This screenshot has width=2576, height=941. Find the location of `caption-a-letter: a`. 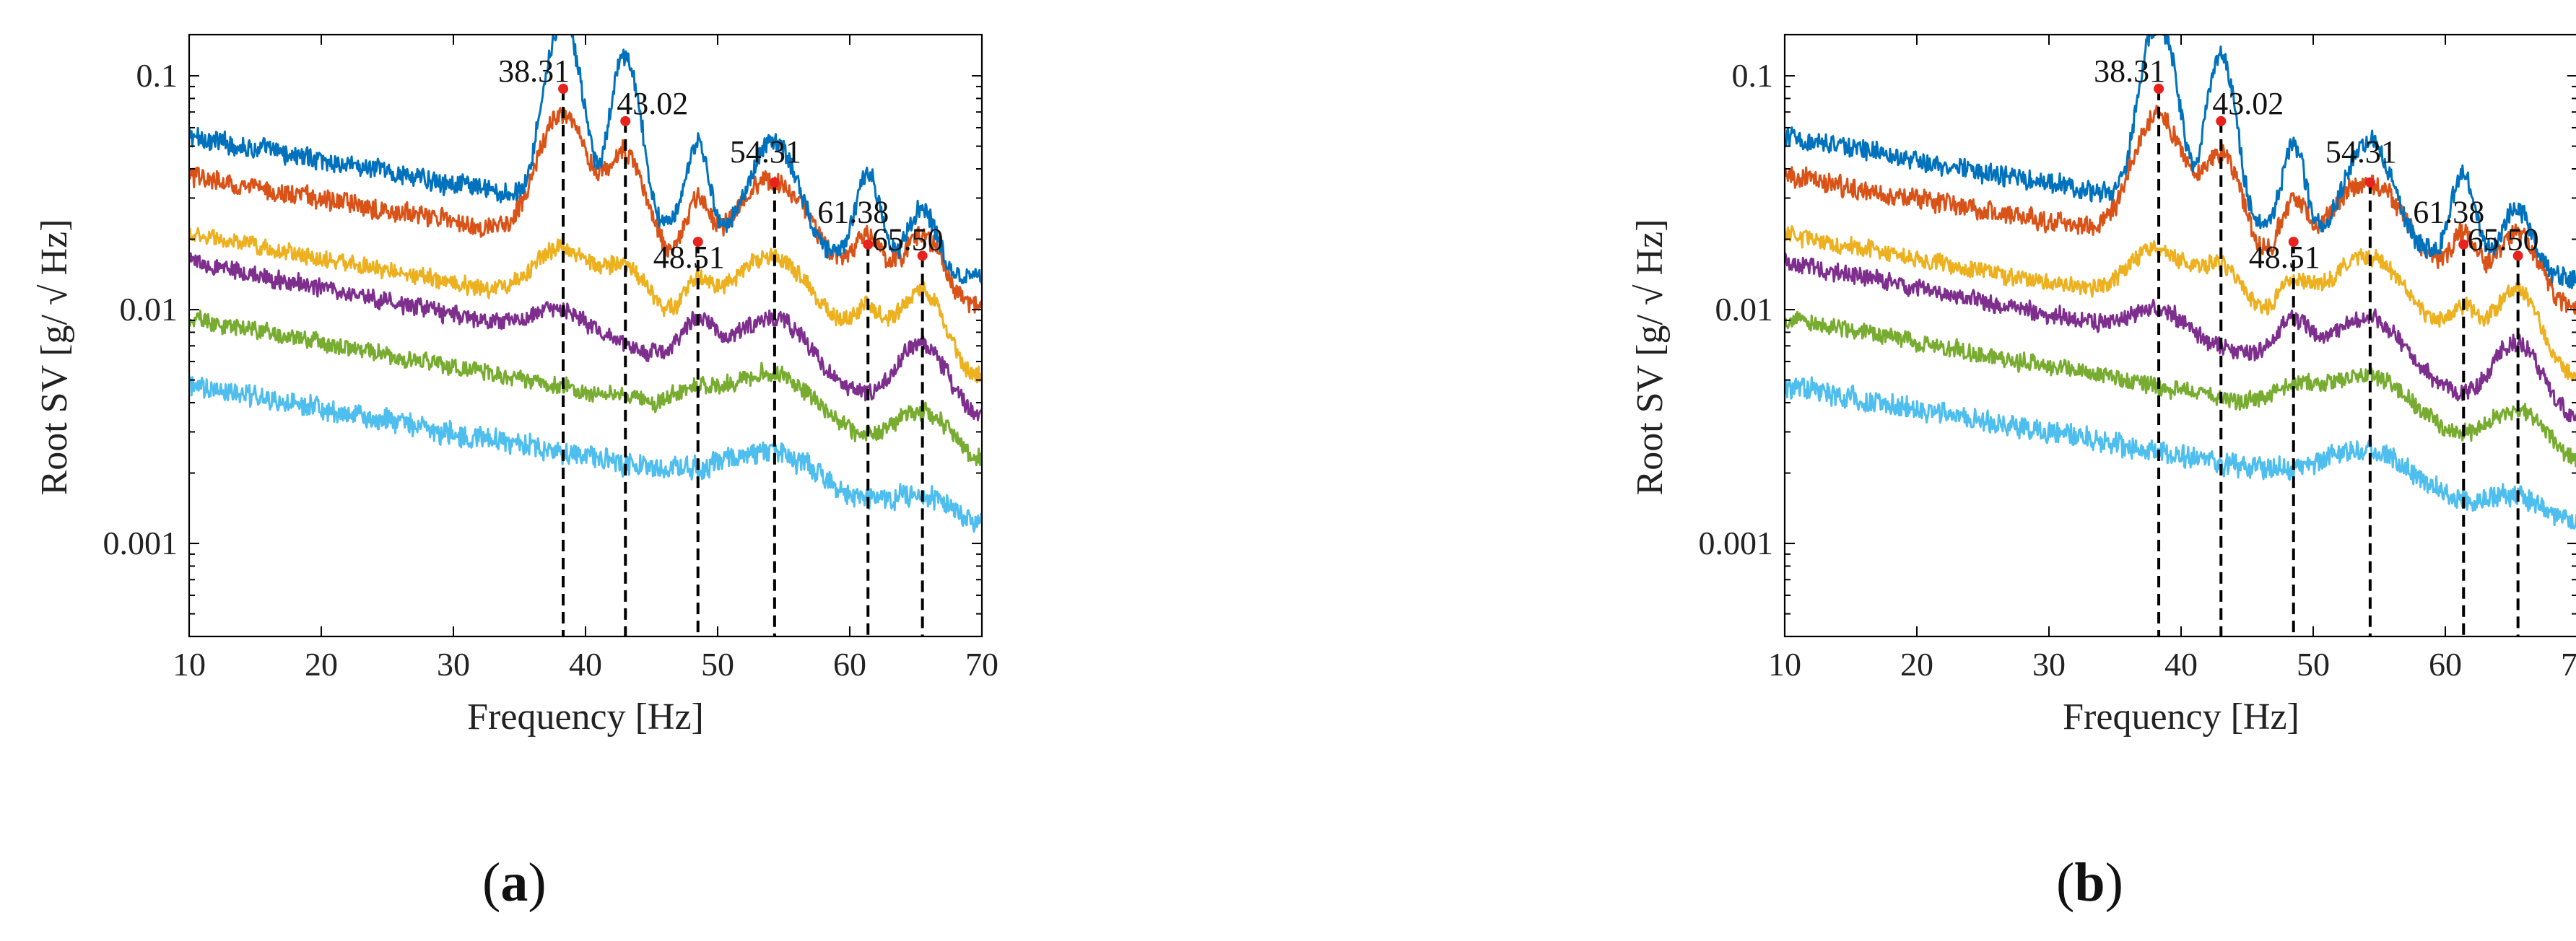

caption-a-letter: a is located at coordinates (514, 883).